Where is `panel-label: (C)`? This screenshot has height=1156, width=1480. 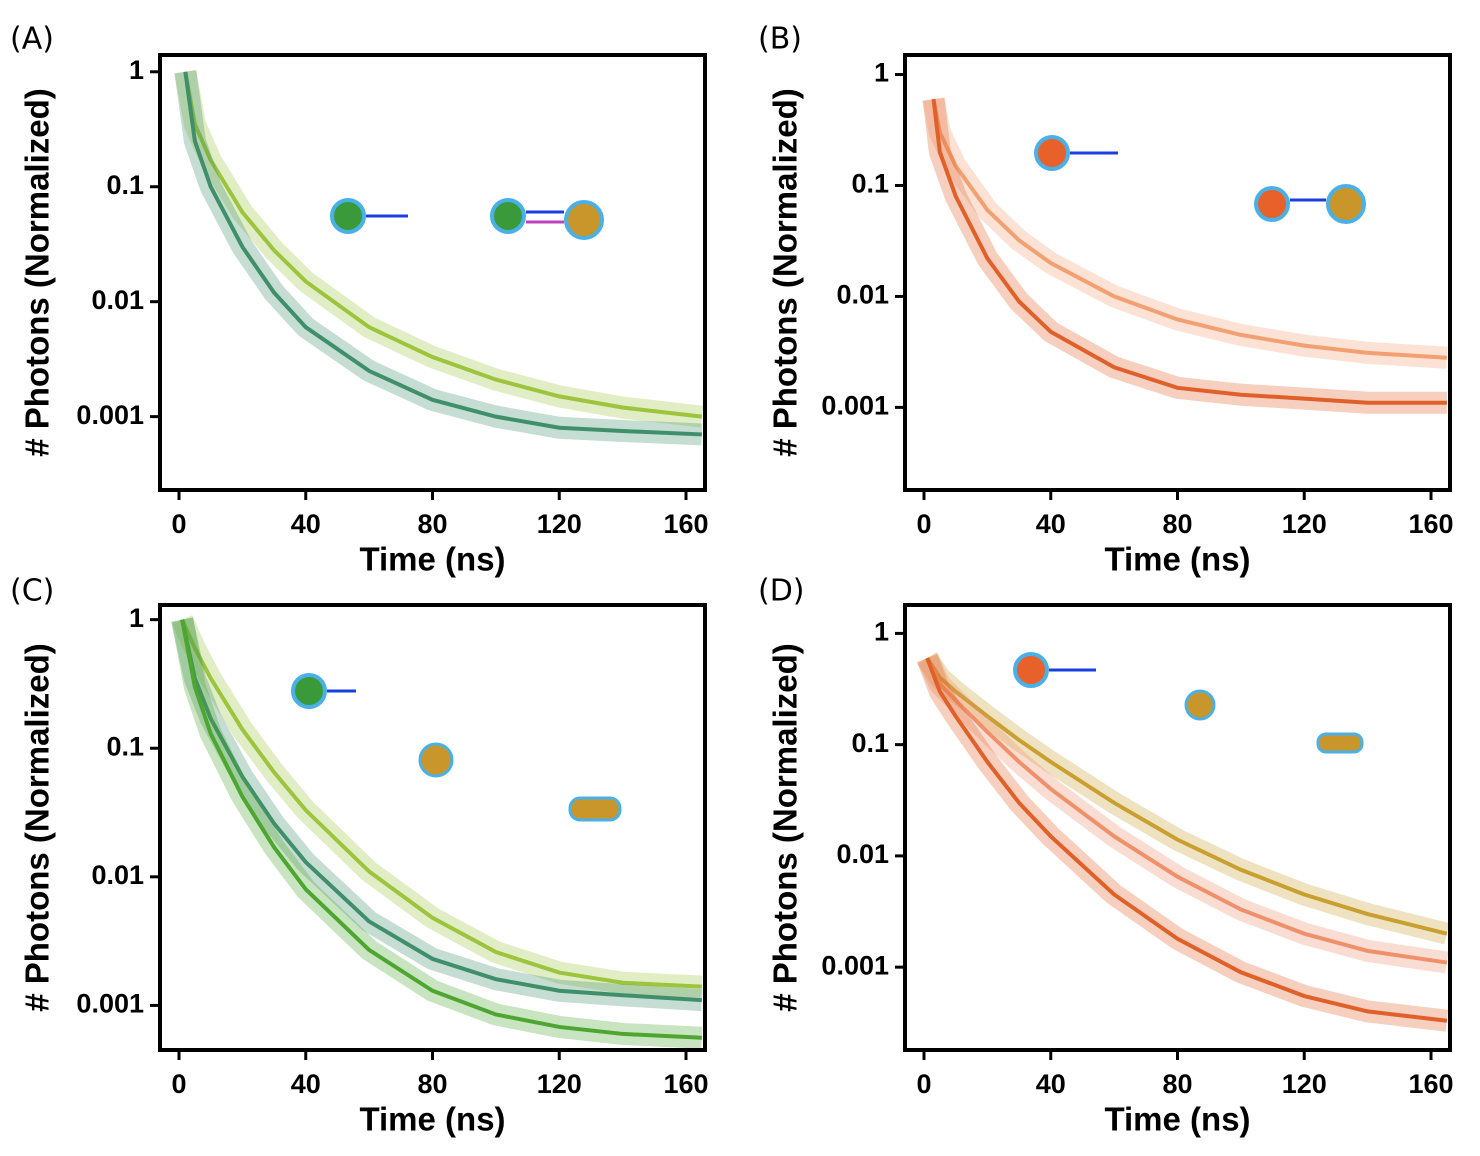
panel-label: (C) is located at coordinates (32, 591).